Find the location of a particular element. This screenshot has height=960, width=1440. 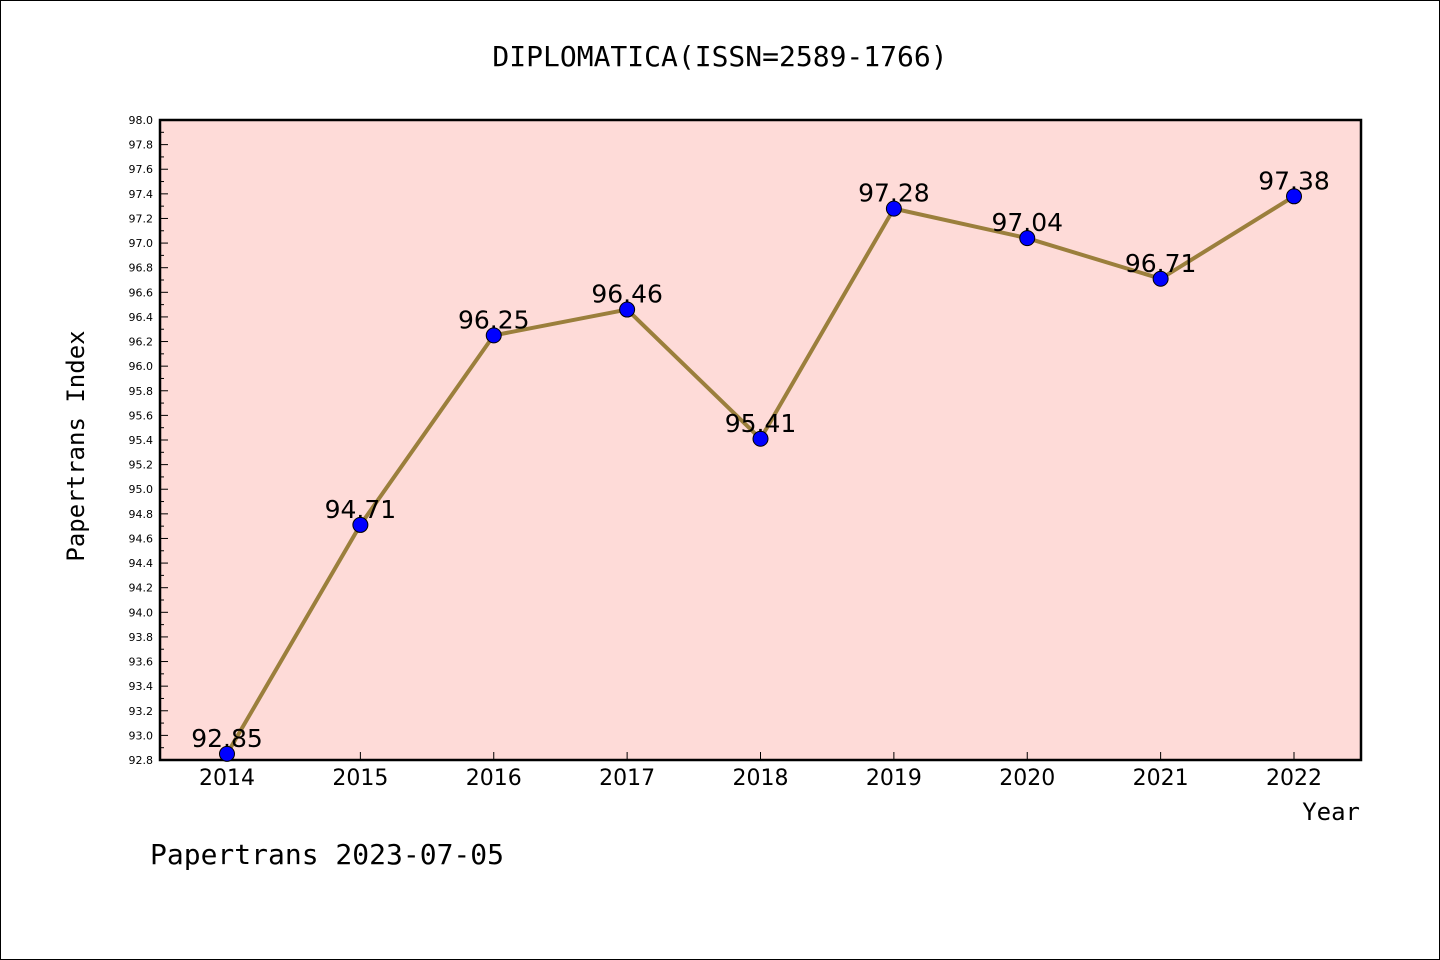

x-tick-label: 2019 is located at coordinates (894, 778).